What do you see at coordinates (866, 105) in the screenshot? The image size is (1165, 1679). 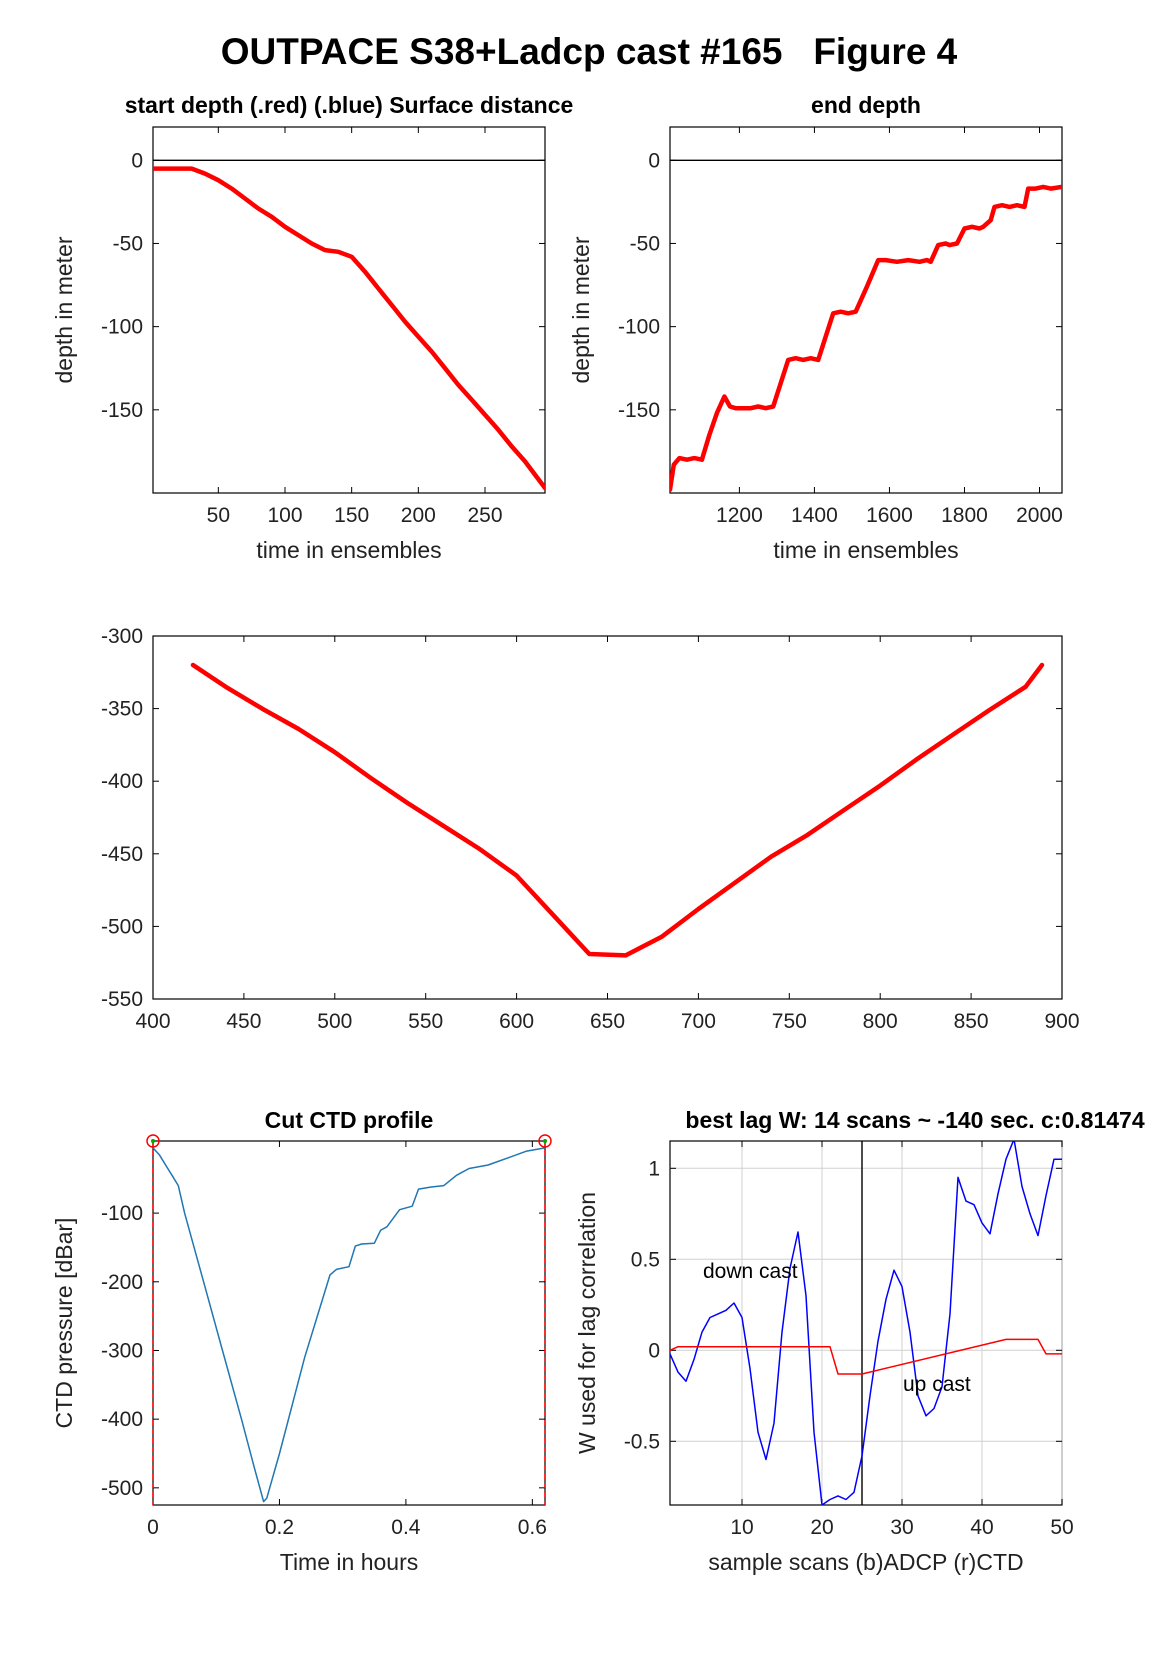 I see `panel-title: end depth` at bounding box center [866, 105].